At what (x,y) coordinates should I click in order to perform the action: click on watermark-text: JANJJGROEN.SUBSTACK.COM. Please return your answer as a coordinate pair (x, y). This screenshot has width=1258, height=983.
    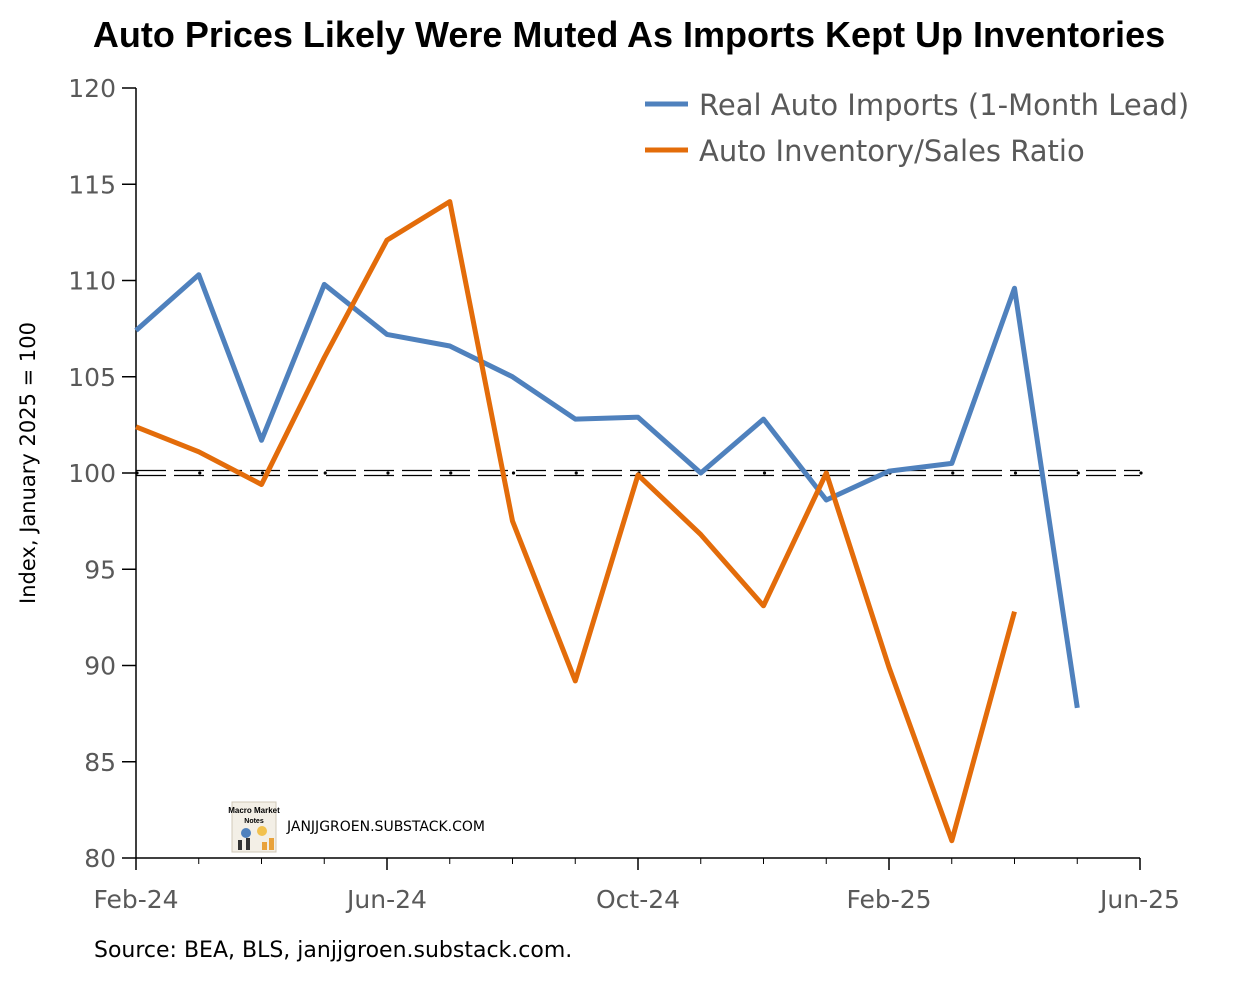
    Looking at the image, I should click on (385, 827).